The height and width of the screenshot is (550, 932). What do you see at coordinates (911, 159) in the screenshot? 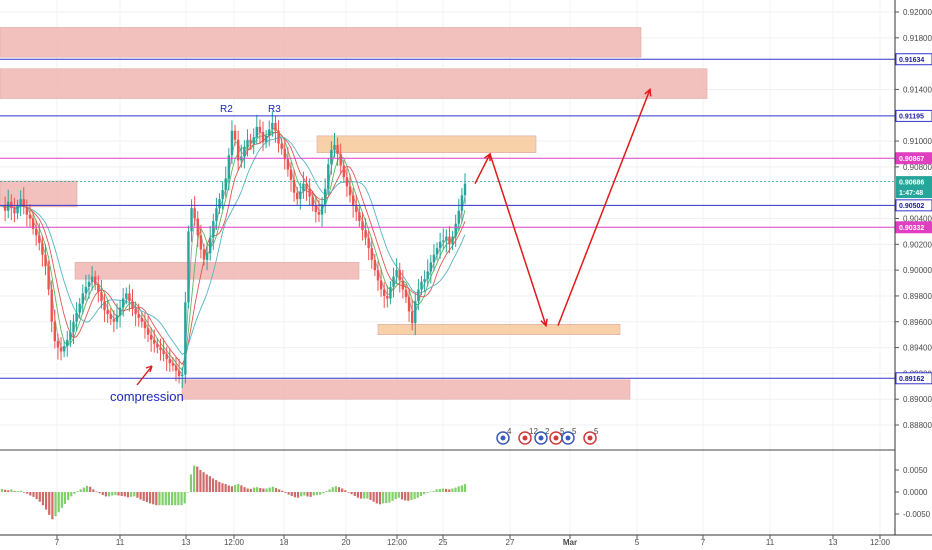
I see `level-price-label: 0.90867` at bounding box center [911, 159].